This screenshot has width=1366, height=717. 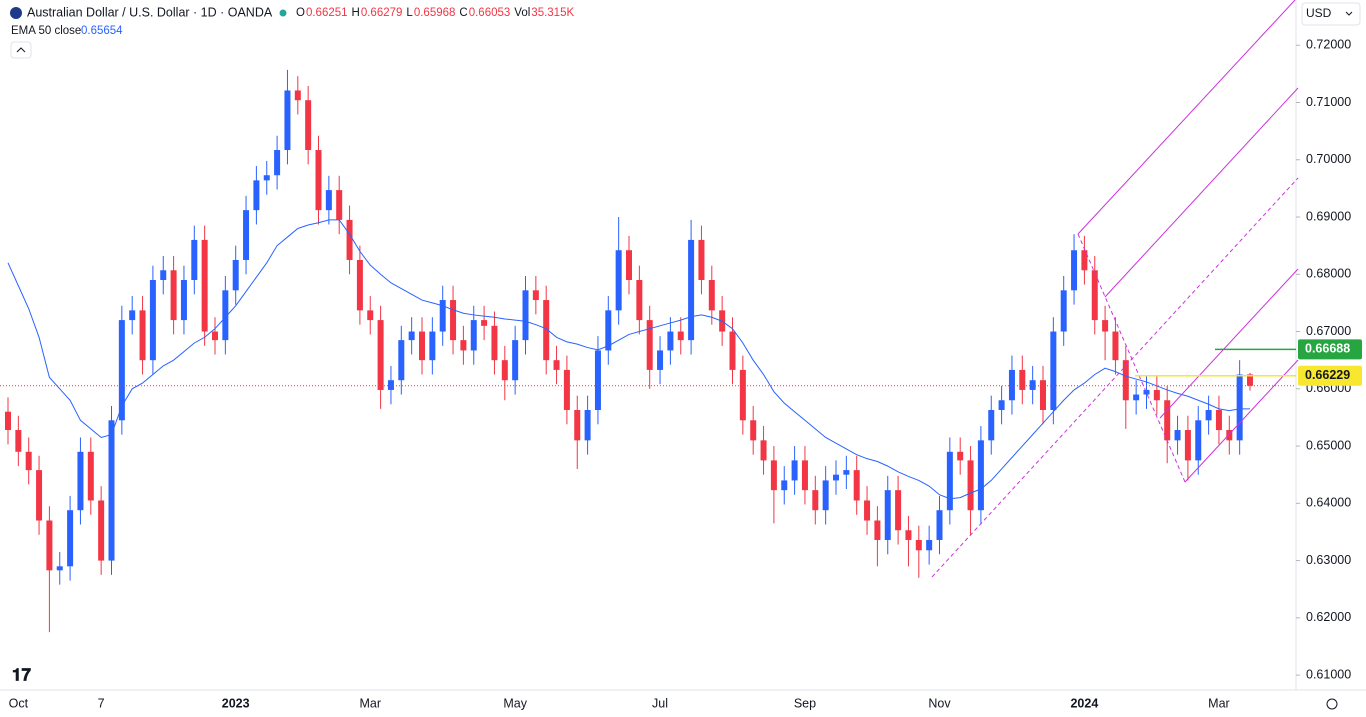 What do you see at coordinates (1219, 703) in the screenshot?
I see `x-tick-label: Mar` at bounding box center [1219, 703].